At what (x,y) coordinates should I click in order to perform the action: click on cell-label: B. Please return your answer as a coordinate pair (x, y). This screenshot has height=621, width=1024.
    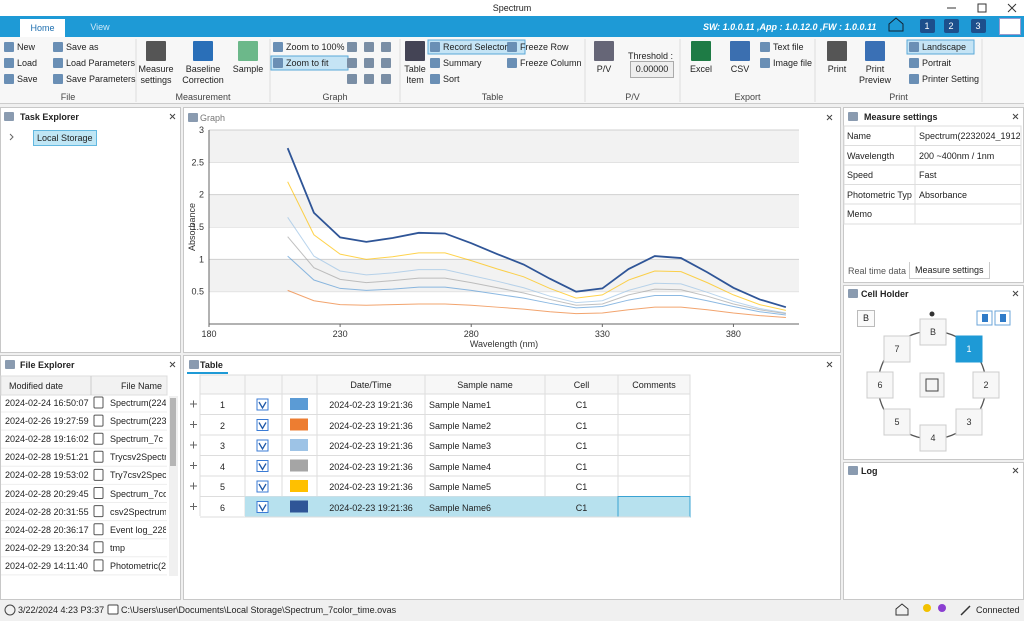
    Looking at the image, I should click on (933, 332).